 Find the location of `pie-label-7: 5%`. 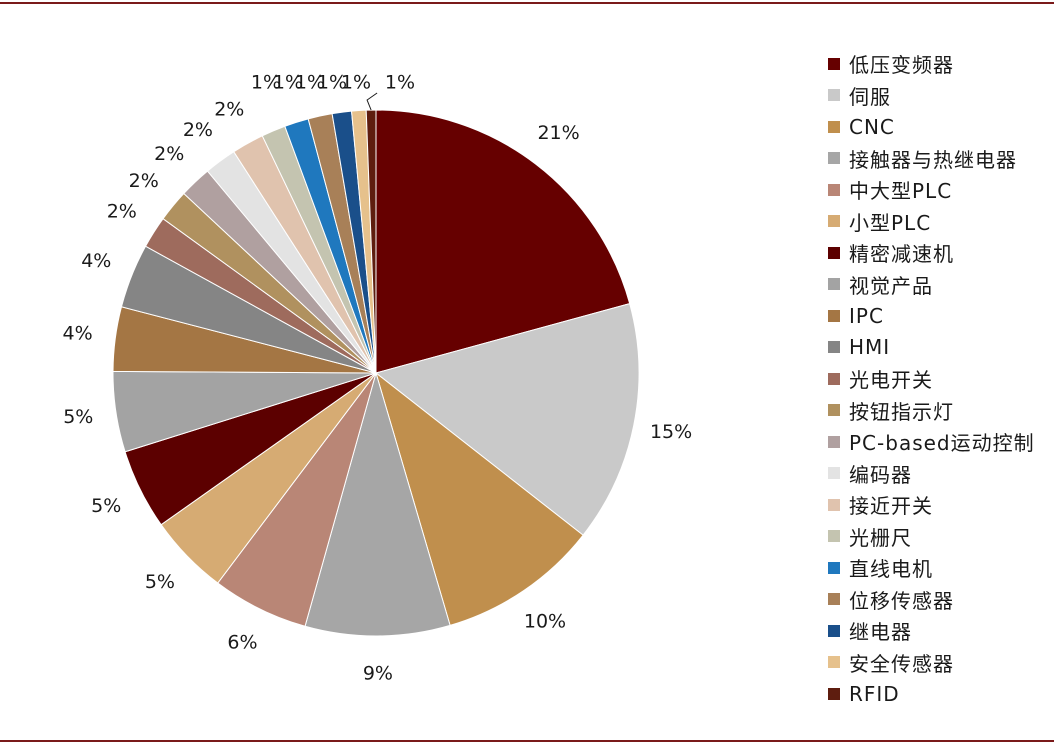

pie-label-7: 5% is located at coordinates (78, 417).